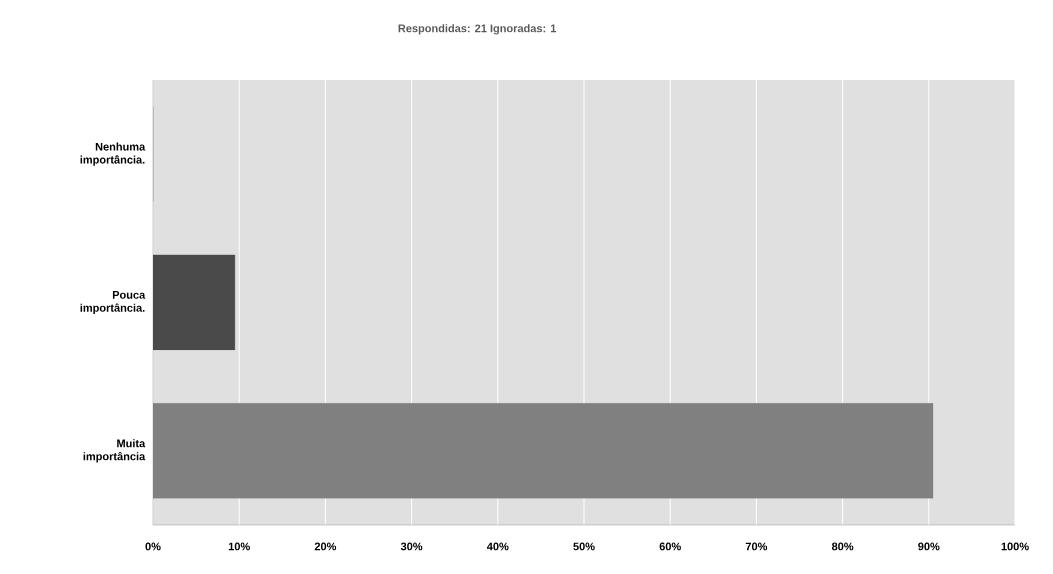  What do you see at coordinates (477, 29) in the screenshot?
I see `chart-title: Respondidas: 21 Ignoradas: 1` at bounding box center [477, 29].